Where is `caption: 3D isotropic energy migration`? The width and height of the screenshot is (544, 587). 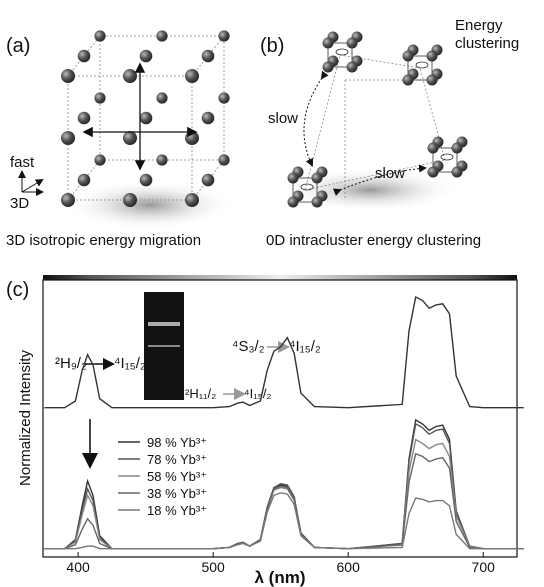
caption: 3D isotropic energy migration is located at coordinates (103, 240).